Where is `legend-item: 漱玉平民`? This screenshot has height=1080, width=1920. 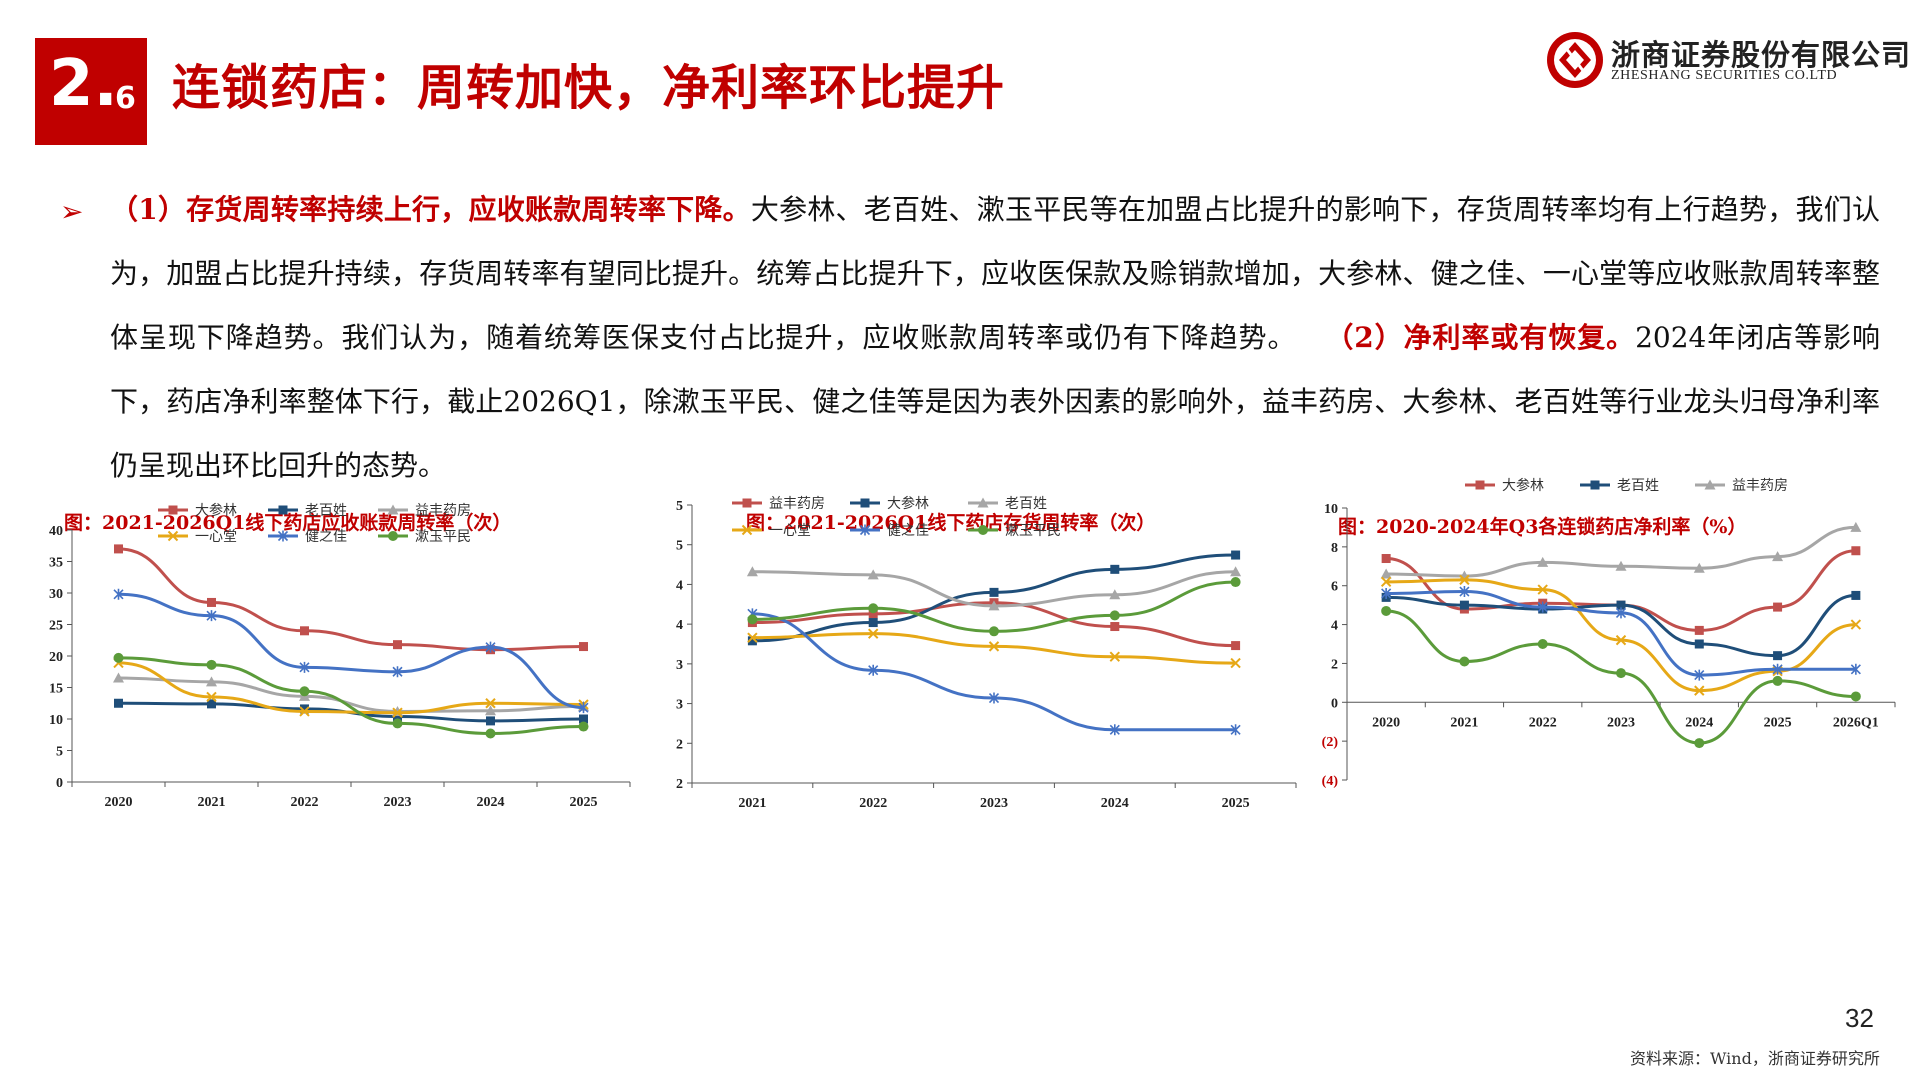
legend-item: 漱玉平民 is located at coordinates (424, 537).